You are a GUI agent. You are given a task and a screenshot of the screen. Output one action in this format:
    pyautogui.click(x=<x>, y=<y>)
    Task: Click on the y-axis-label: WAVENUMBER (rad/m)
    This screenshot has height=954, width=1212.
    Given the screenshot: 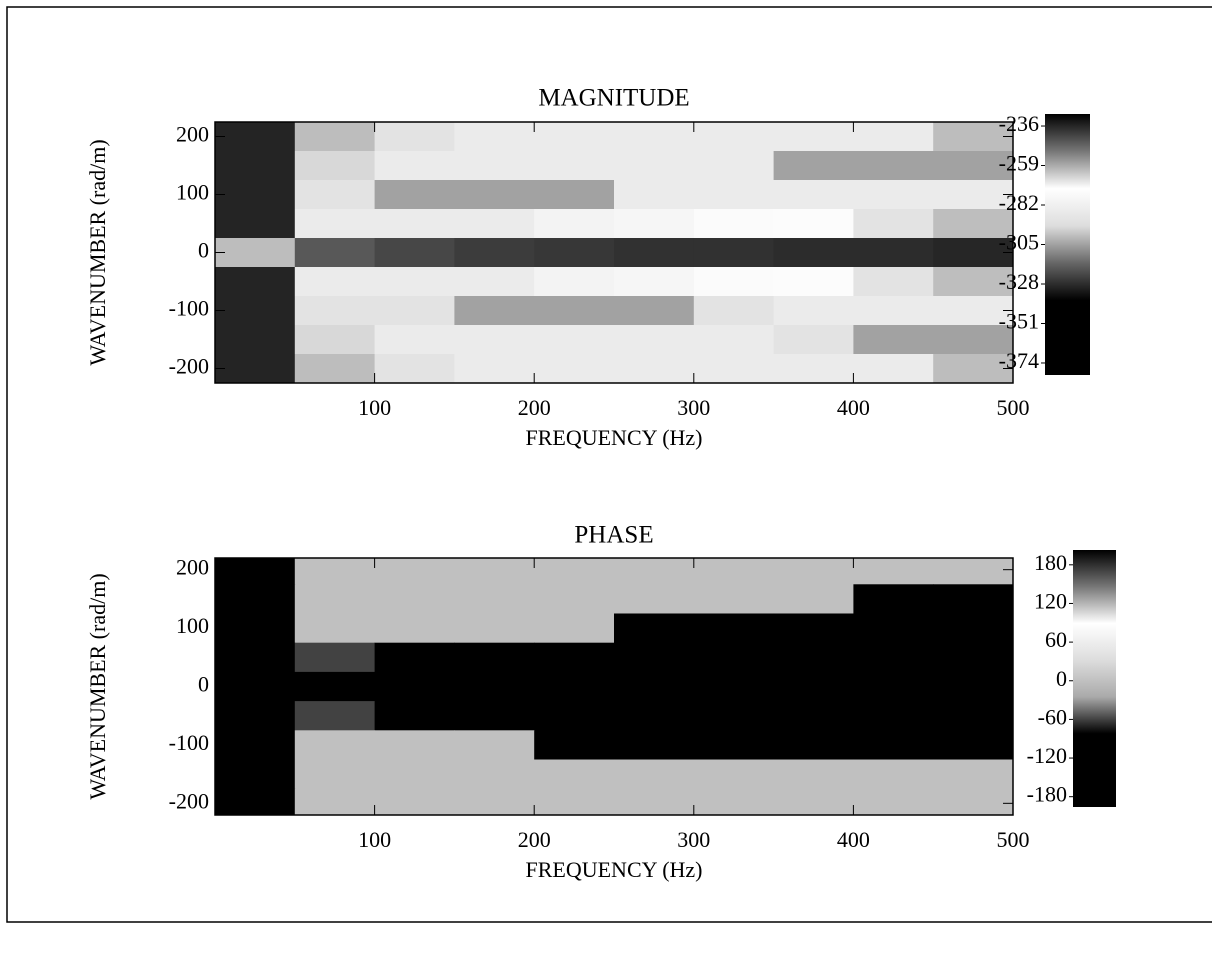 What is the action you would take?
    pyautogui.click(x=97, y=252)
    